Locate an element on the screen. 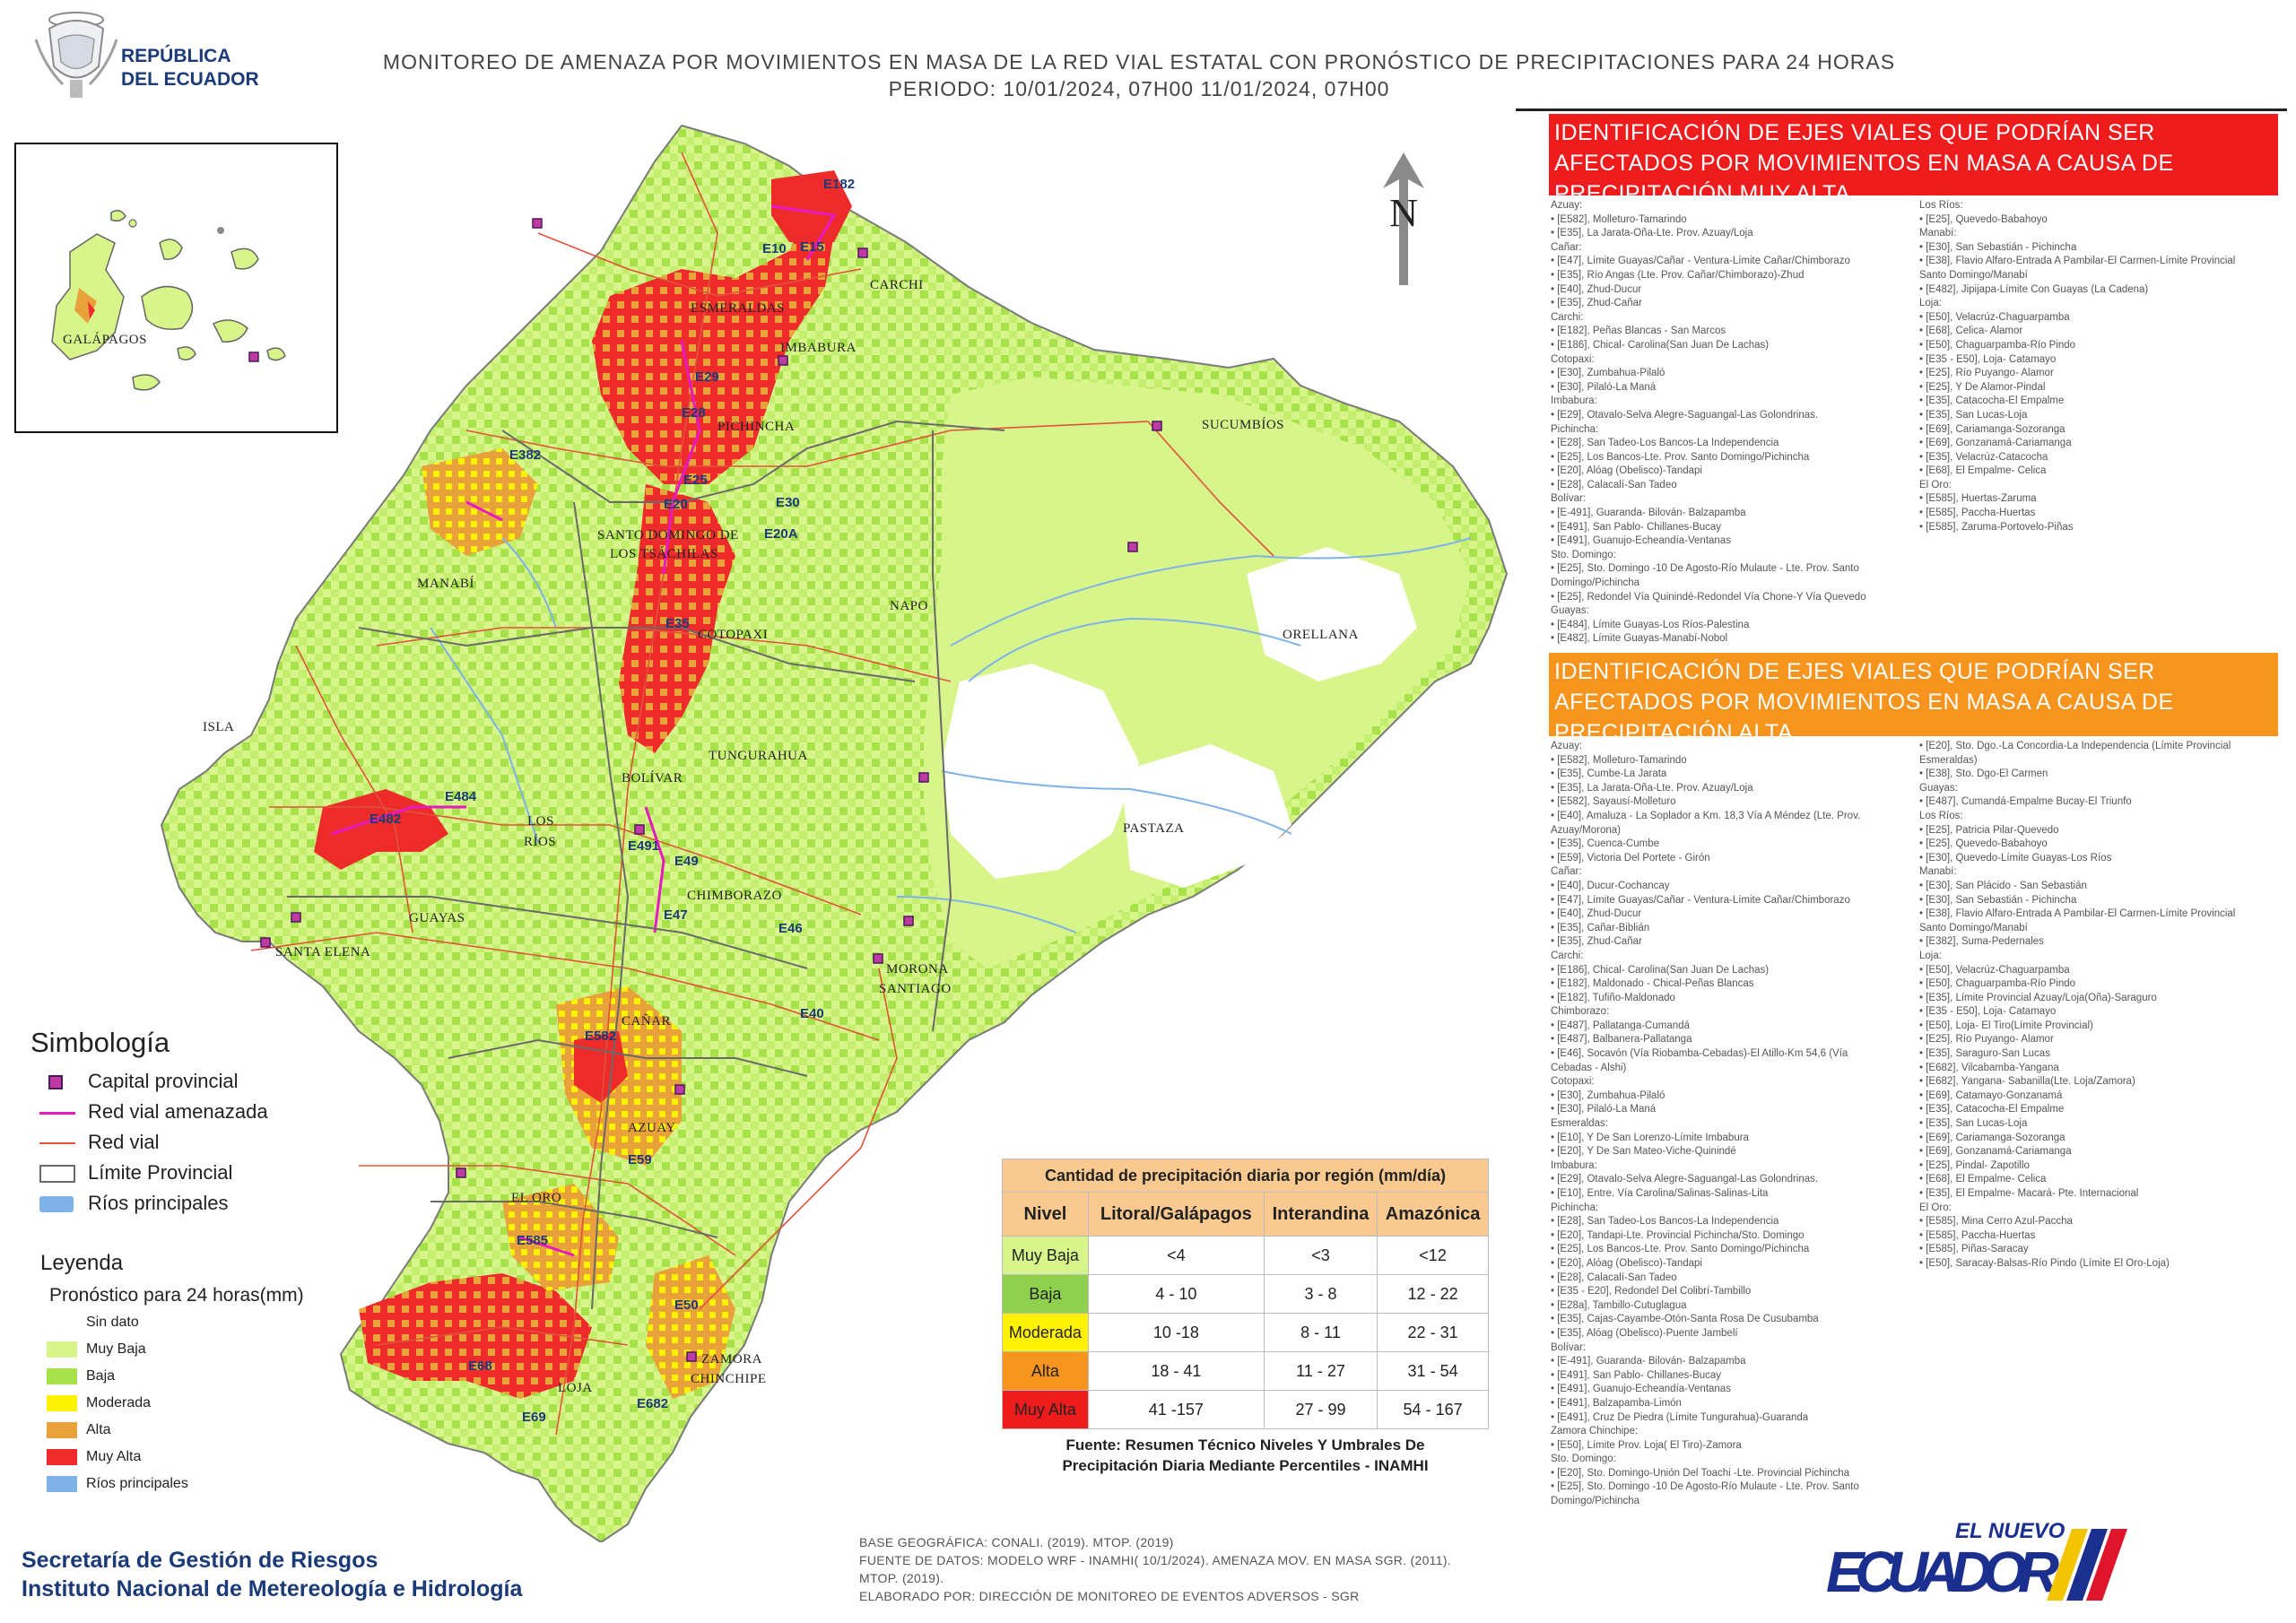 This screenshot has width=2296, height=1623. table-cell: 31 - 54 is located at coordinates (1433, 1371).